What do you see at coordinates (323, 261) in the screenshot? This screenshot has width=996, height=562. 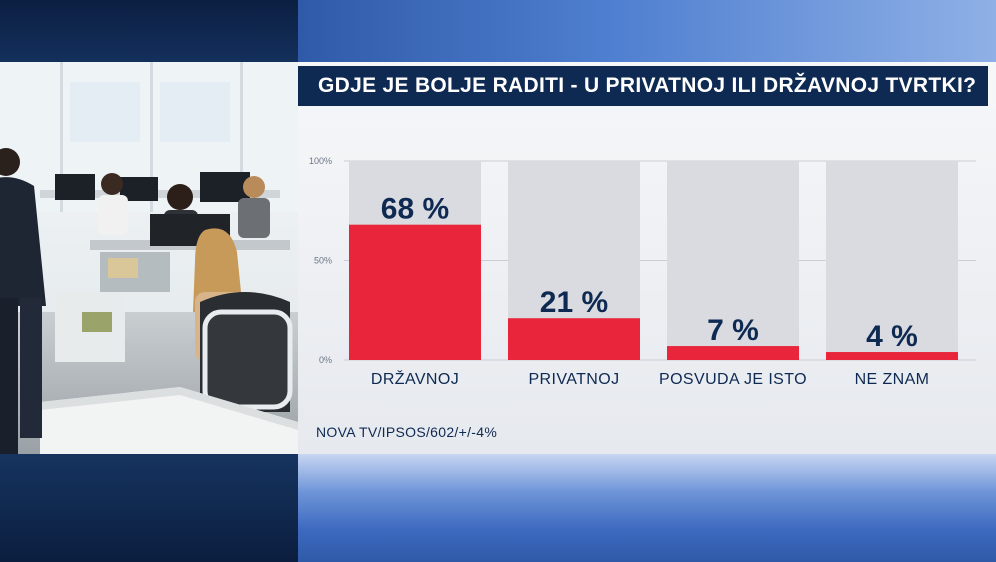 I see `y-tick-label: 50%` at bounding box center [323, 261].